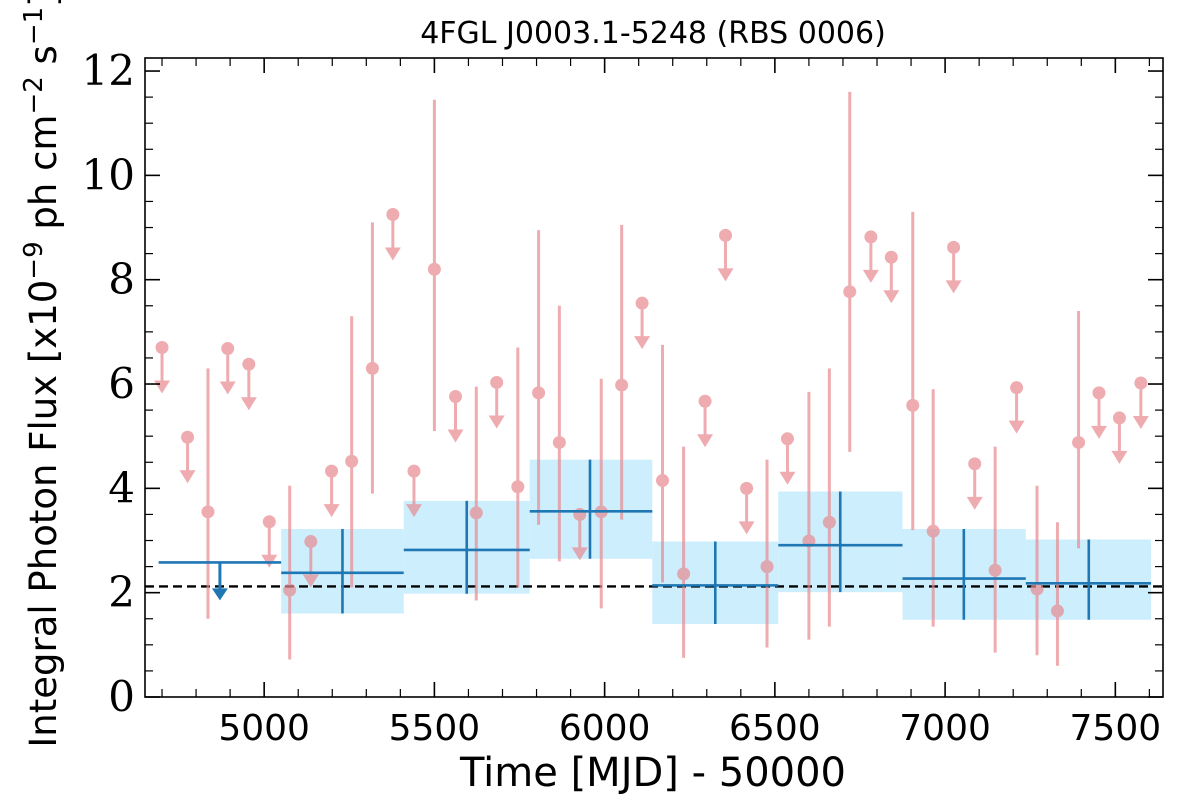 This screenshot has height=800, width=1200. What do you see at coordinates (1016, 427) in the screenshot?
I see `short-bin-ul-41-head` at bounding box center [1016, 427].